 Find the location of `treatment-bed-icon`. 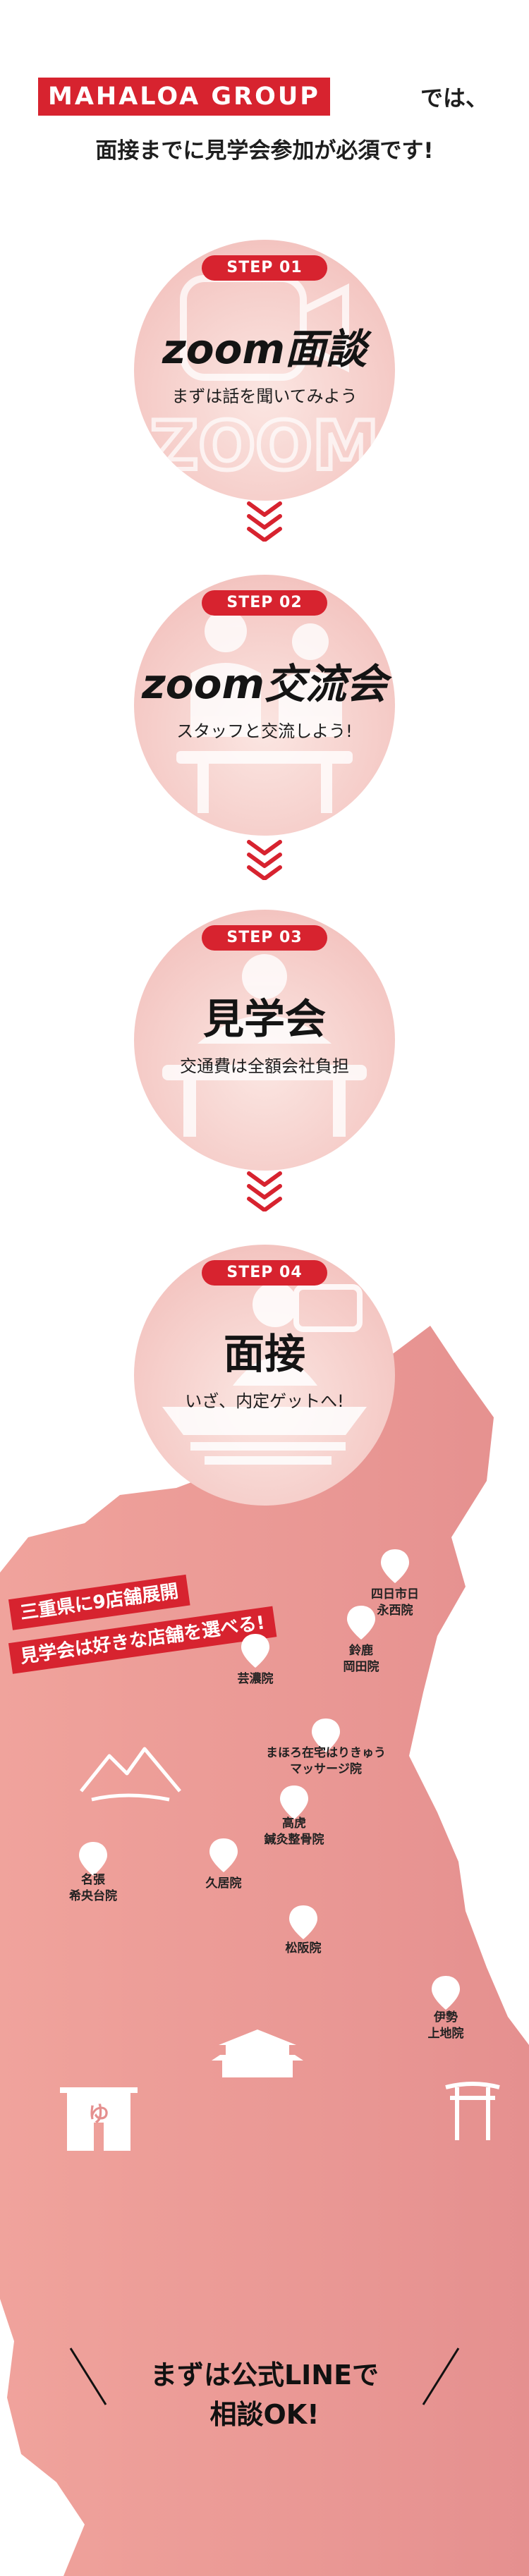

treatment-bed-icon is located at coordinates (264, 1045).